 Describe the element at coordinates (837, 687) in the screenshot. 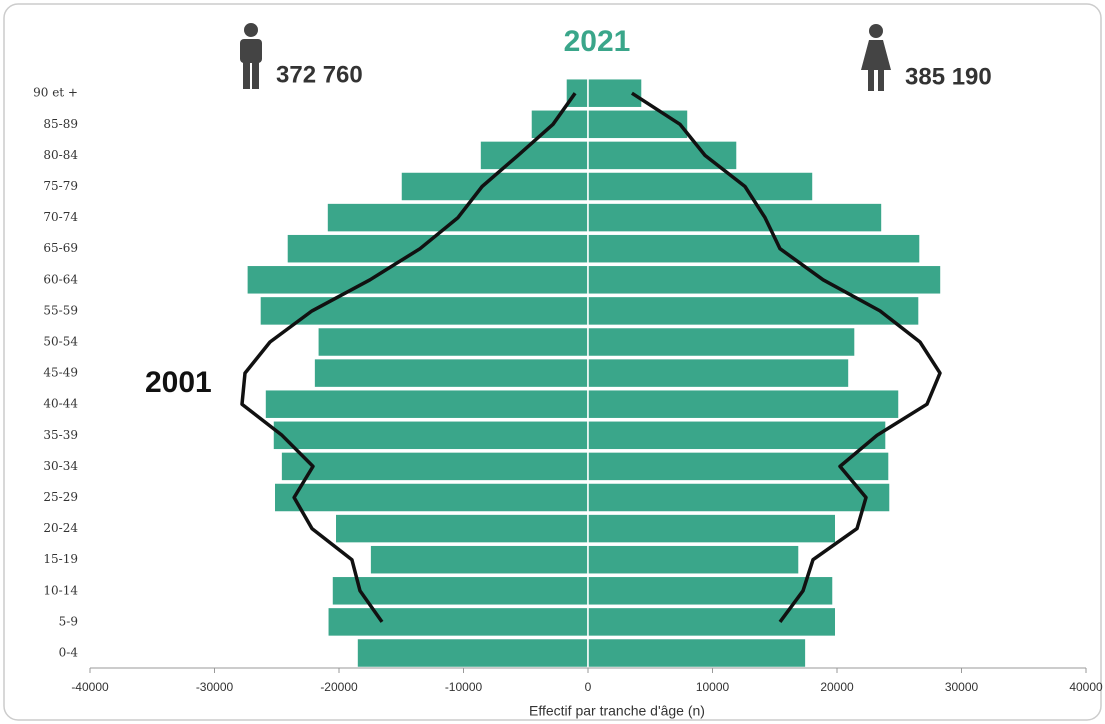

I see `x-tick-label: 20000` at that location.